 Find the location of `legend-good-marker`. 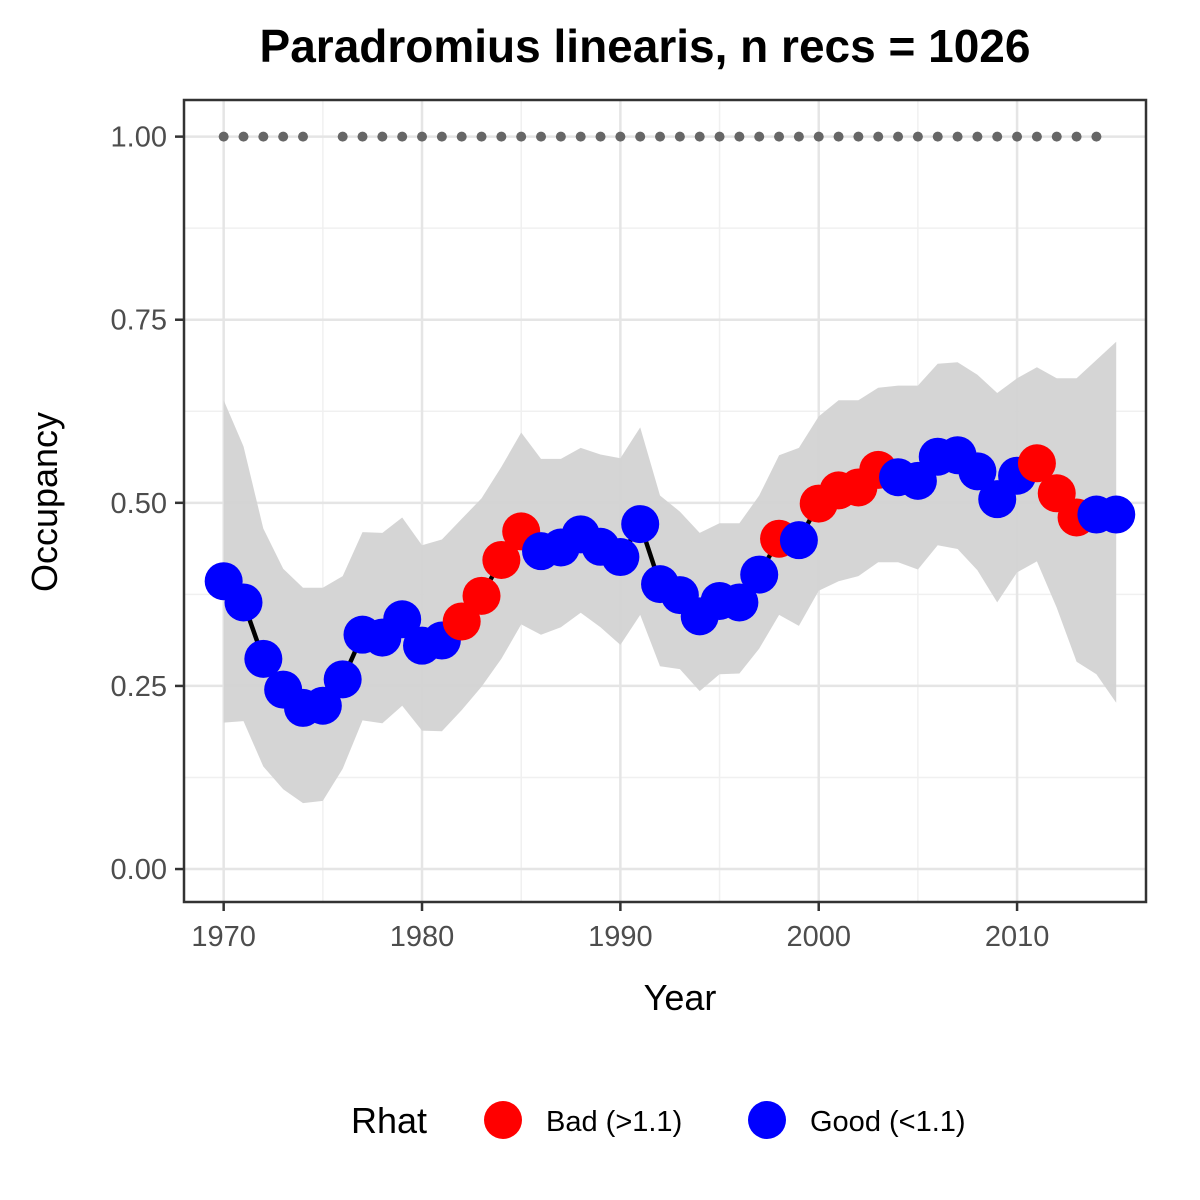

legend-good-marker is located at coordinates (767, 1120).